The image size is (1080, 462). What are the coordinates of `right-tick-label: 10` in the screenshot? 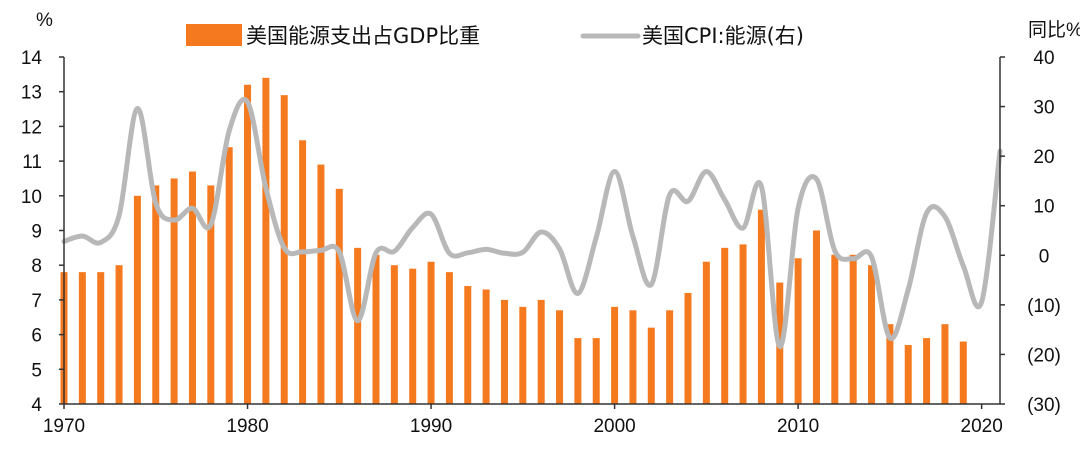 It's located at (1043, 207).